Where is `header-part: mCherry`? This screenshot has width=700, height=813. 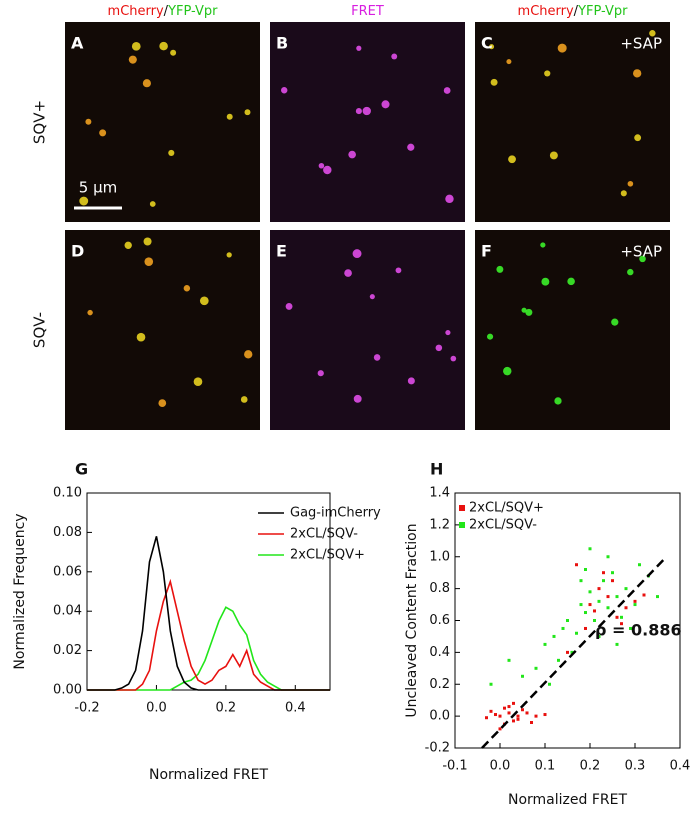 header-part: mCherry is located at coordinates (546, 11).